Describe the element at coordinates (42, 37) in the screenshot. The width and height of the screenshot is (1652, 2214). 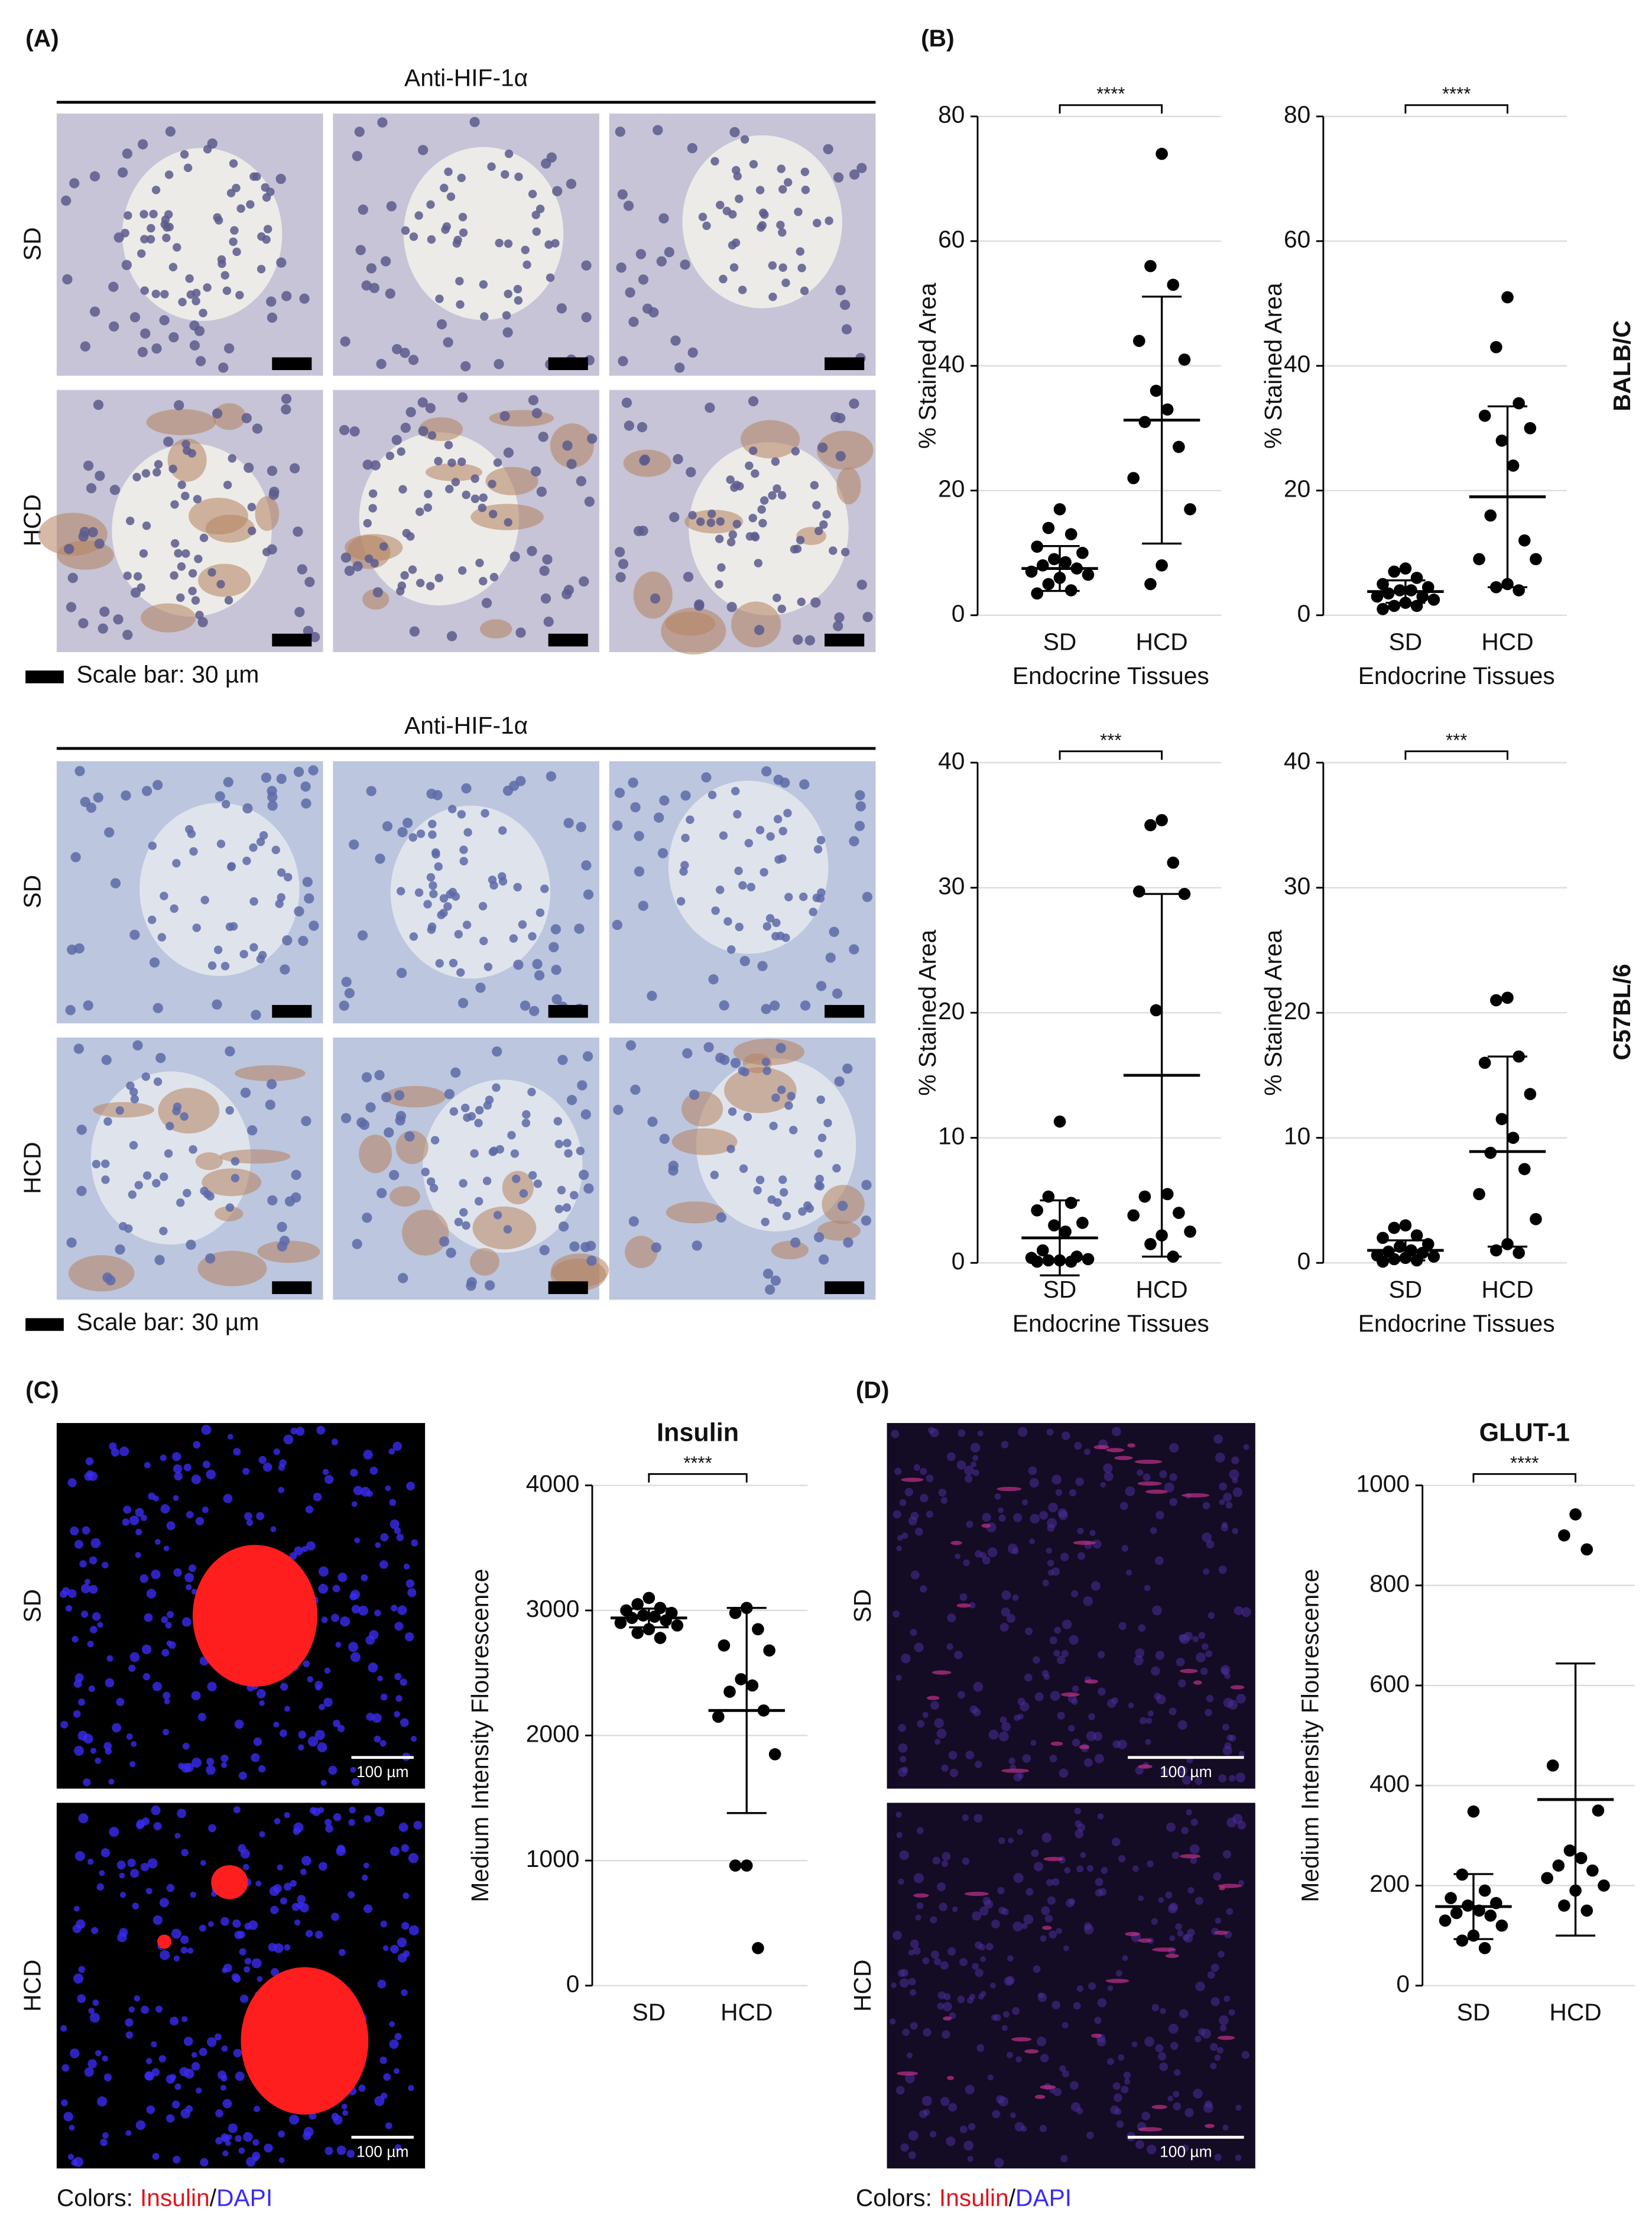
I see `panel-label: (A)` at that location.